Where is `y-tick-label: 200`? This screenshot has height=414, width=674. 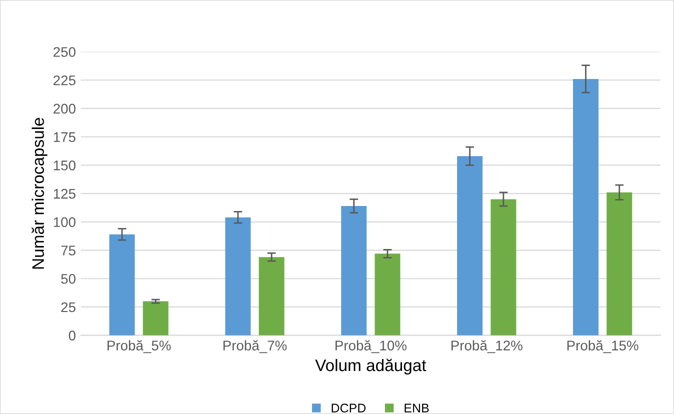
y-tick-label: 200 is located at coordinates (65, 109).